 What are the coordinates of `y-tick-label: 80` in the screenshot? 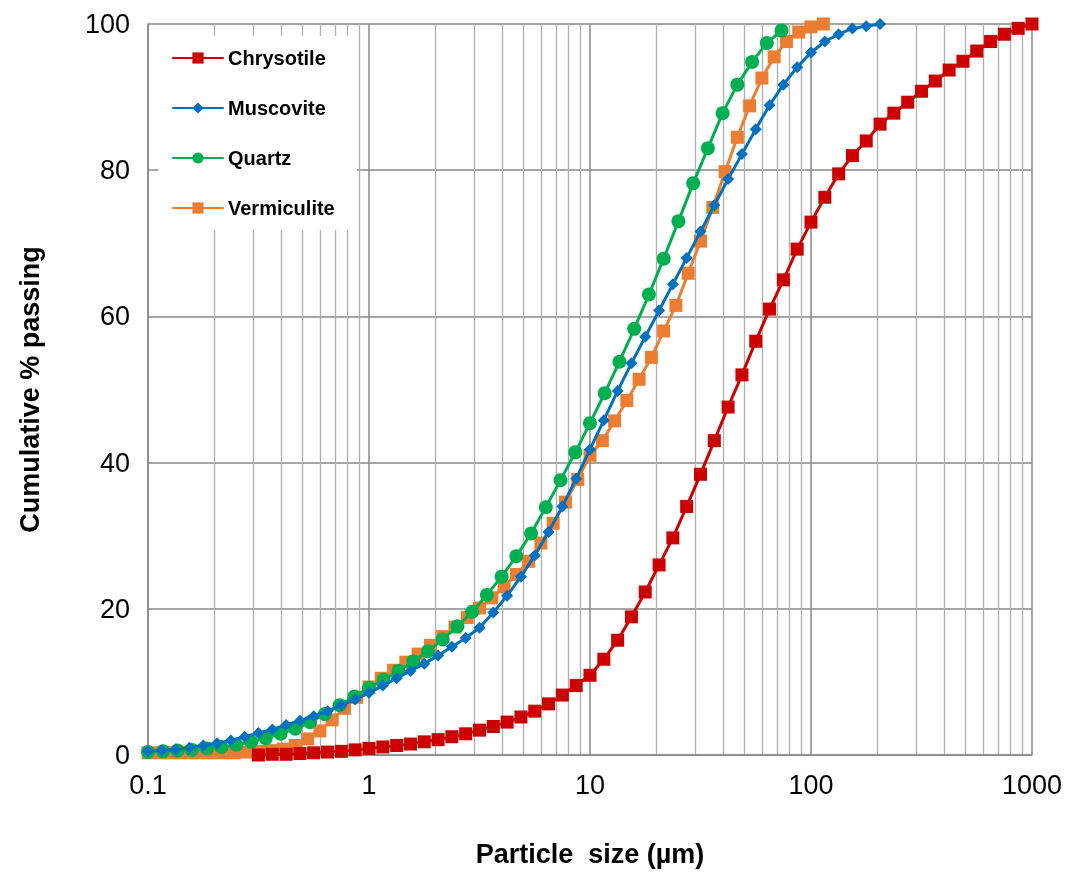 It's located at (114, 170).